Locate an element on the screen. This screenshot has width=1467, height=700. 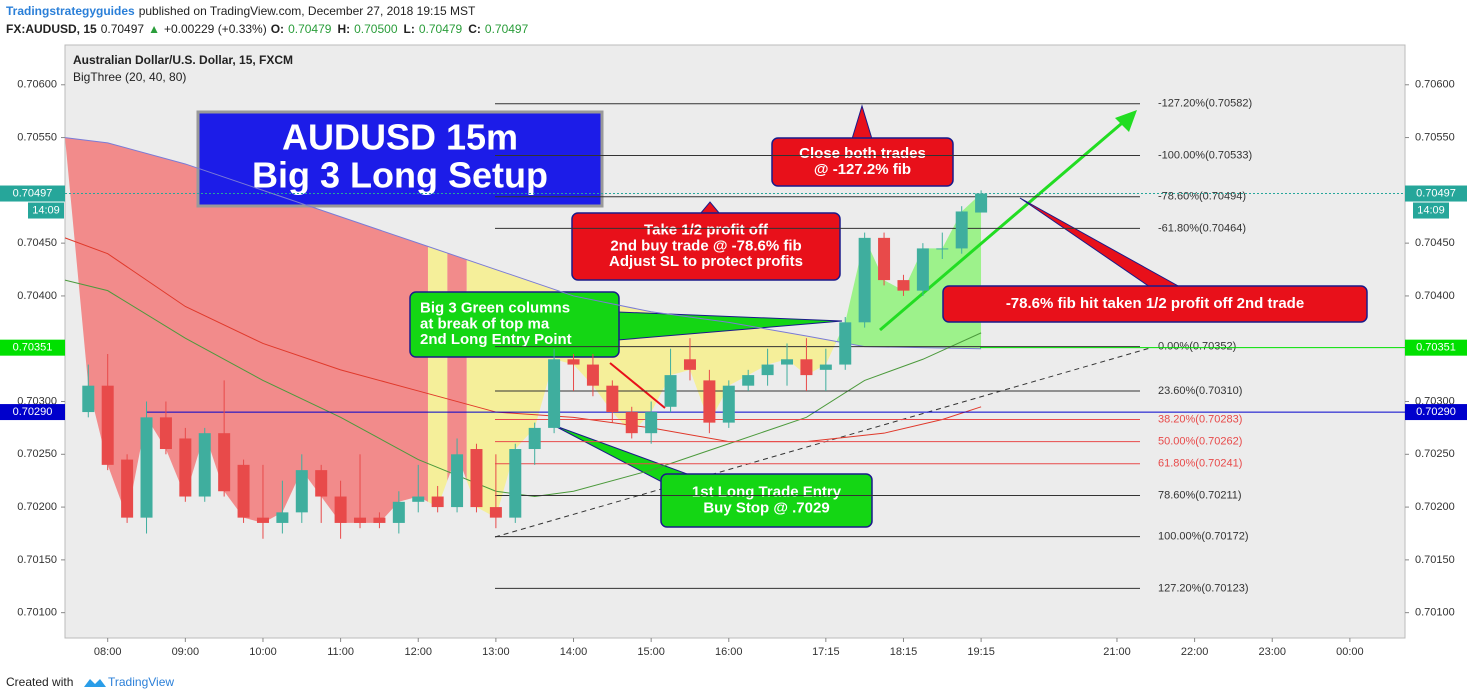
annotation-text: Close both trades is located at coordinates (862, 153).